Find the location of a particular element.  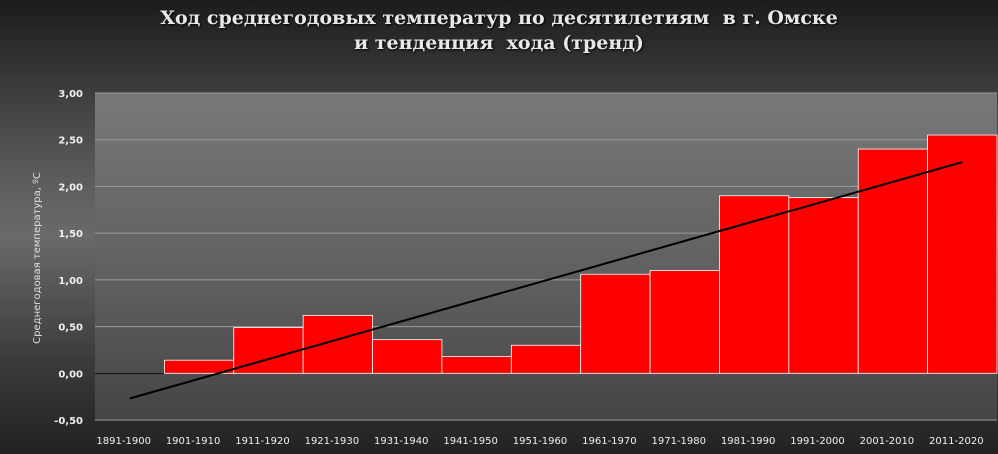

bar-1971-1980 is located at coordinates (684, 322).